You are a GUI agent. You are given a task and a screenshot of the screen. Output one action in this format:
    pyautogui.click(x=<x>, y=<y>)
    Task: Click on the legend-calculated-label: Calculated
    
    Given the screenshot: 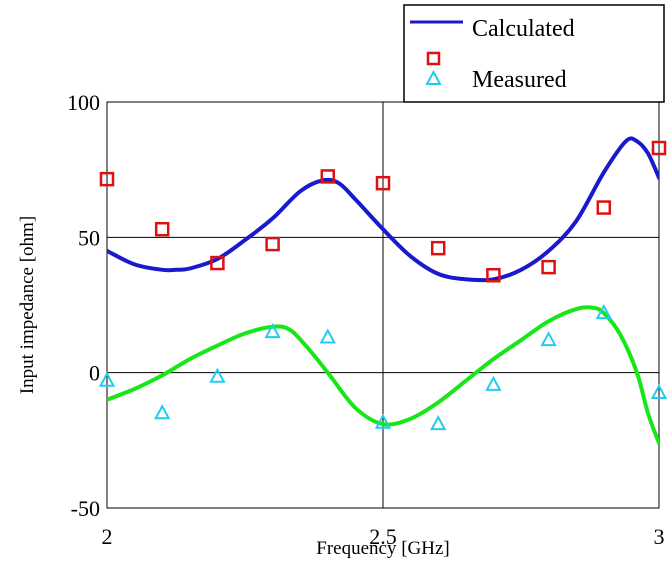 What is the action you would take?
    pyautogui.click(x=523, y=29)
    